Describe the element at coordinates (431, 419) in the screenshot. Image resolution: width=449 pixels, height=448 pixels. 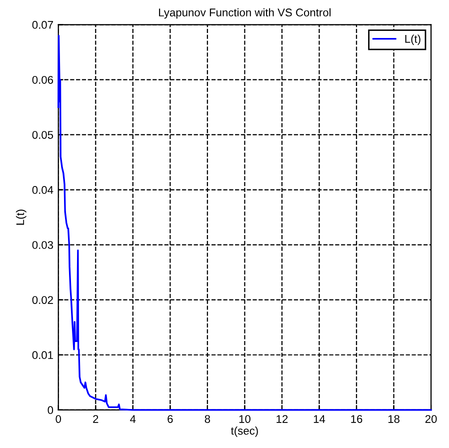
I see `x-tick-label: 20` at that location.